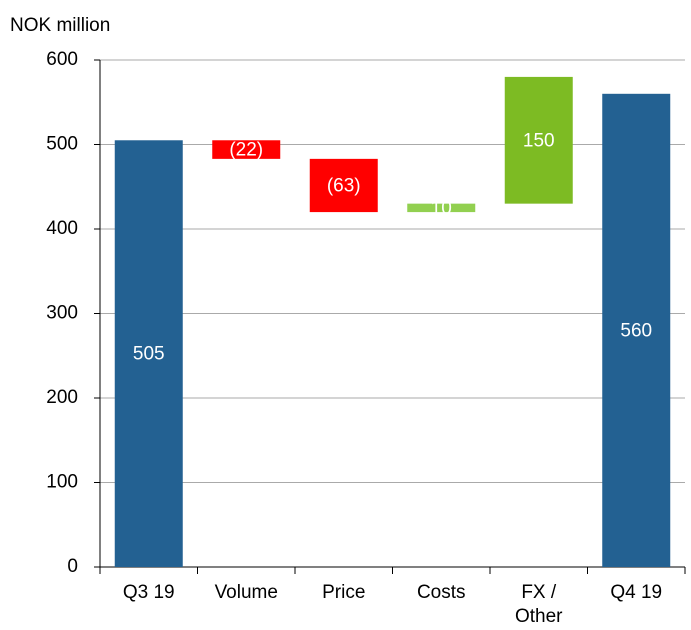 The height and width of the screenshot is (630, 691). Describe the element at coordinates (60, 25) in the screenshot. I see `axis-title: NOK million` at that location.